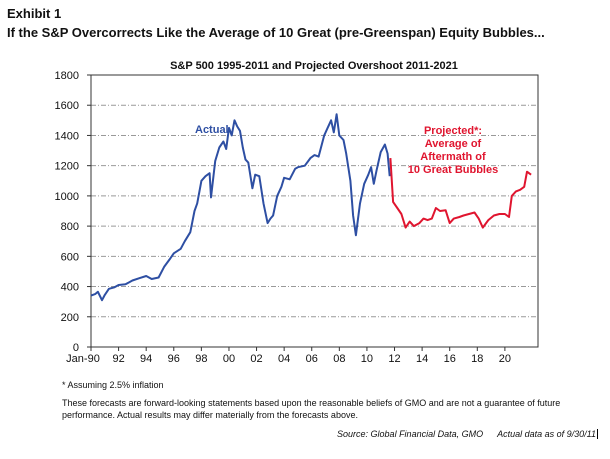  Describe the element at coordinates (453, 131) in the screenshot. I see `projected-label-line: Projected*:` at that location.